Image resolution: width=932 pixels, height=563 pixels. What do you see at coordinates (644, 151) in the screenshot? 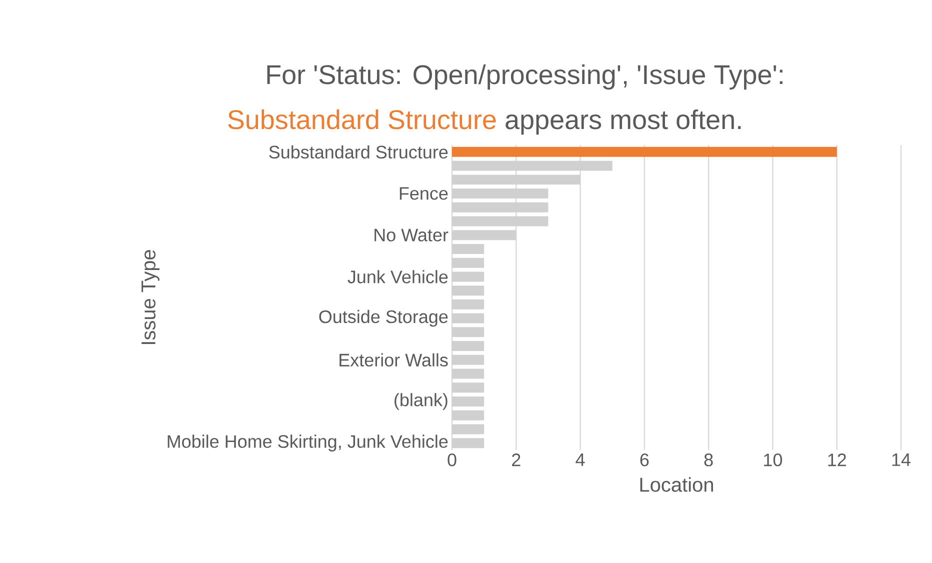
I see `bar` at bounding box center [644, 151].